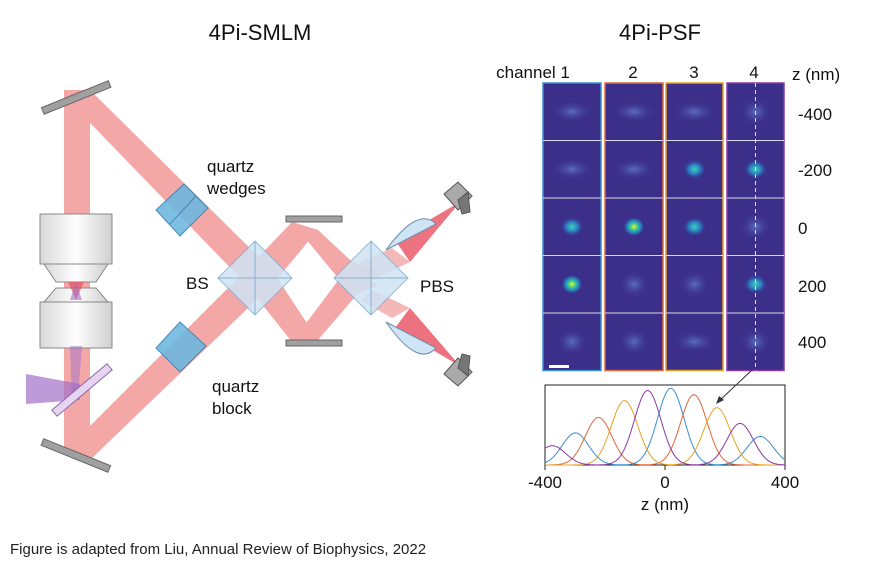 The width and height of the screenshot is (871, 573). I want to click on z-label: -200, so click(815, 170).